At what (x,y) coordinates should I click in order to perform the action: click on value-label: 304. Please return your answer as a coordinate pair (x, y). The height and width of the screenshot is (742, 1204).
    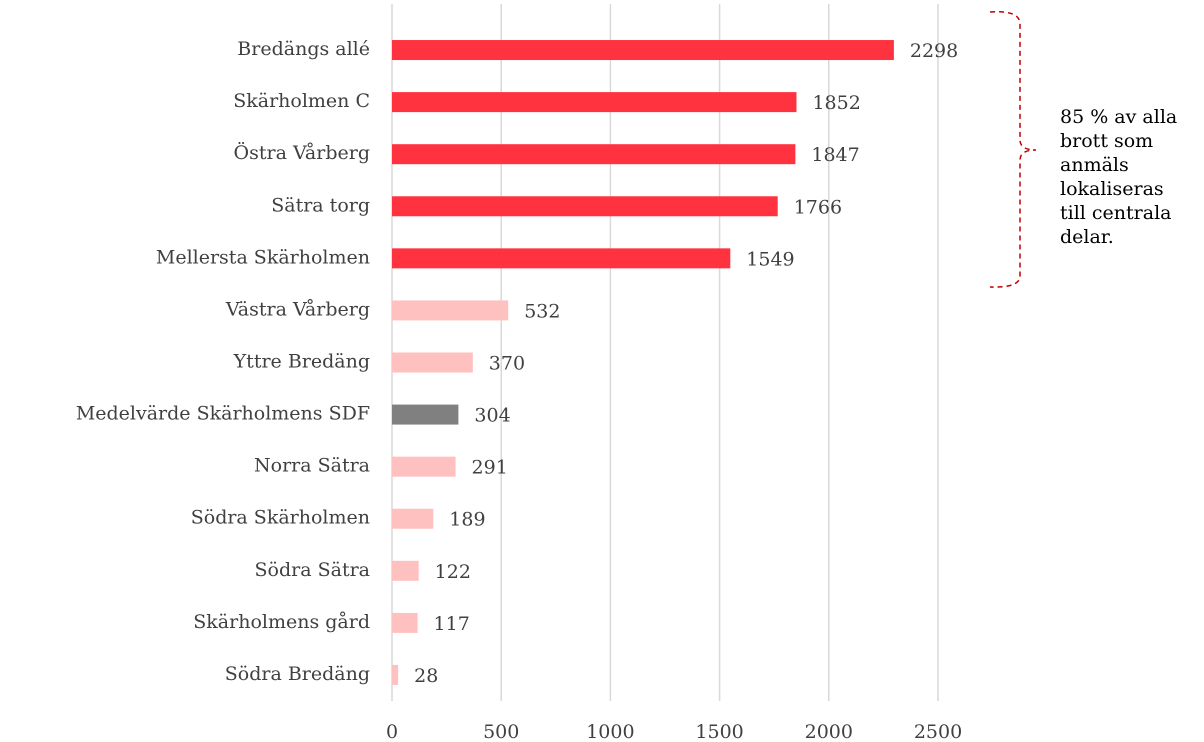
    Looking at the image, I should click on (492, 416).